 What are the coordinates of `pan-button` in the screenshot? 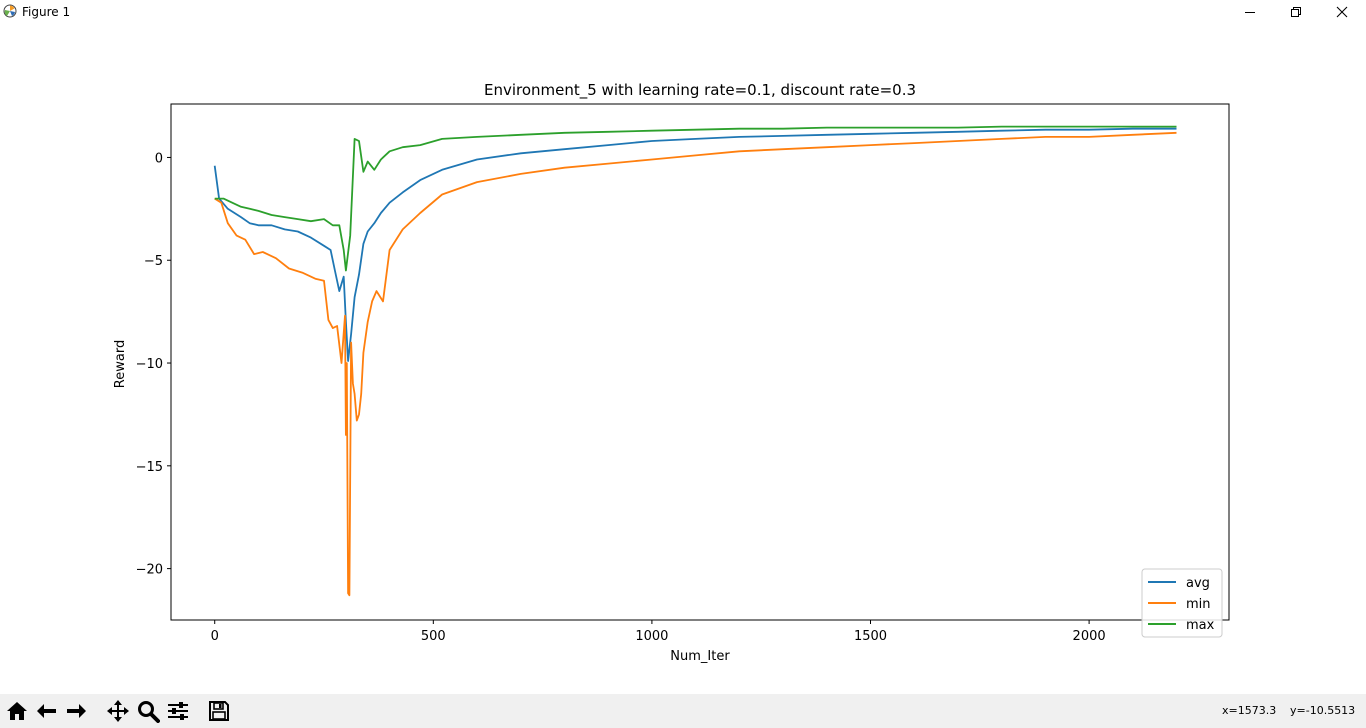 It's located at (118, 711).